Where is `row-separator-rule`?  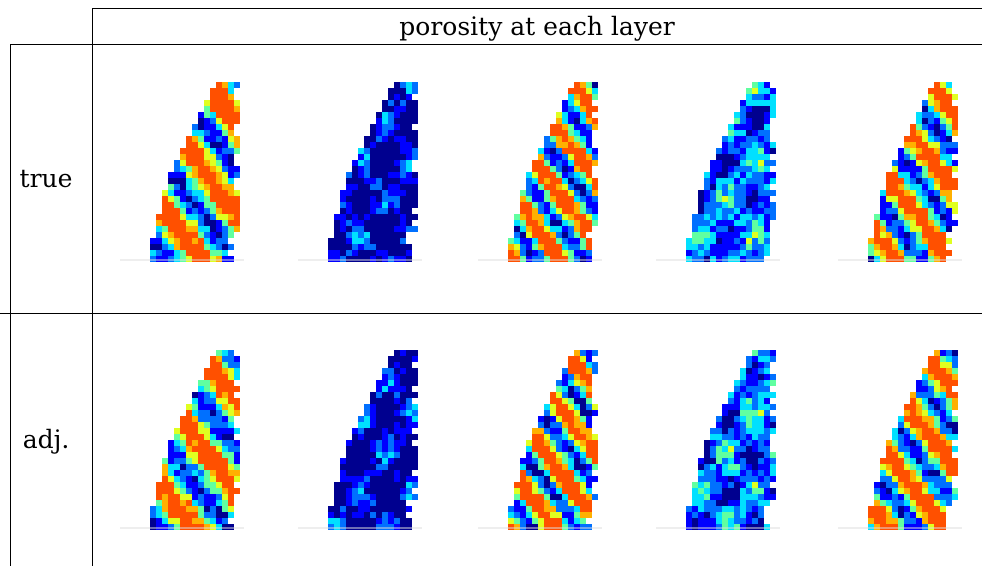
row-separator-rule is located at coordinates (491, 313).